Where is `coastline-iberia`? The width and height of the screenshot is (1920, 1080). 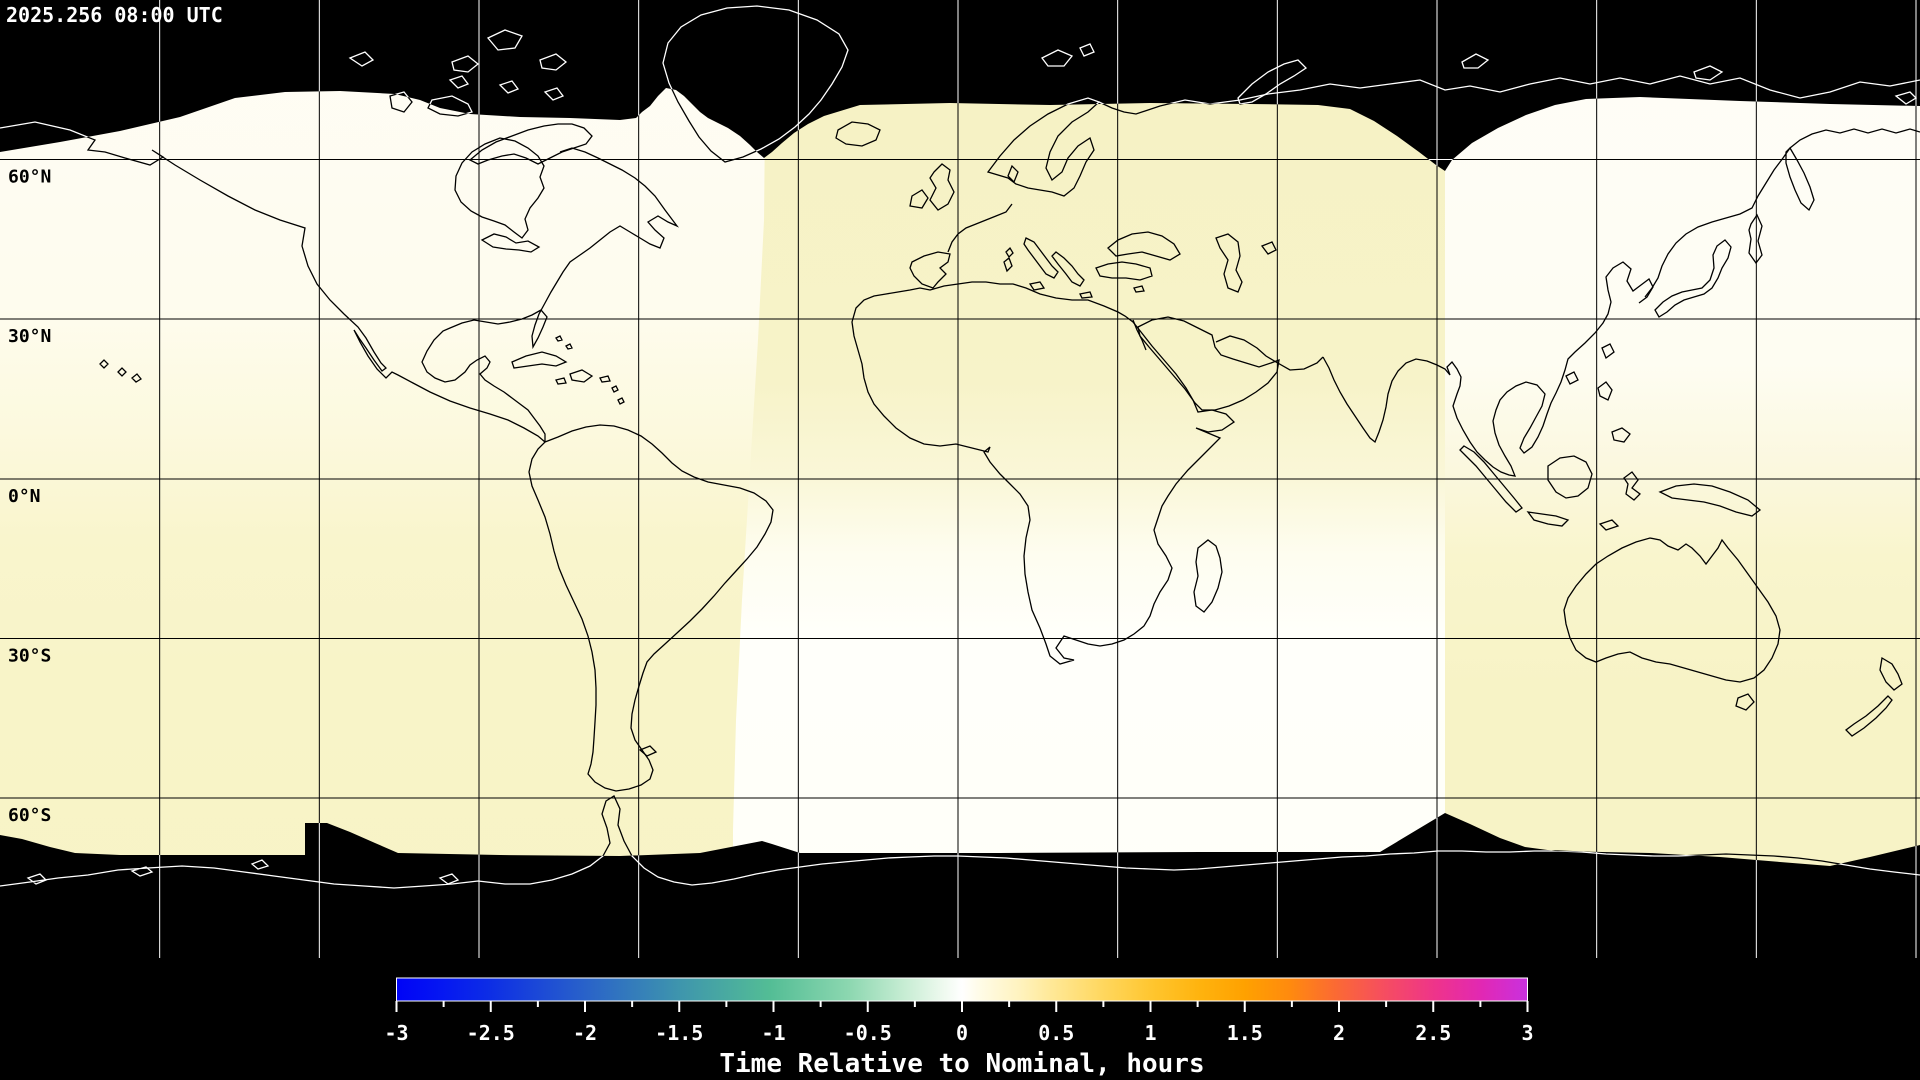
coastline-iberia is located at coordinates (930, 270).